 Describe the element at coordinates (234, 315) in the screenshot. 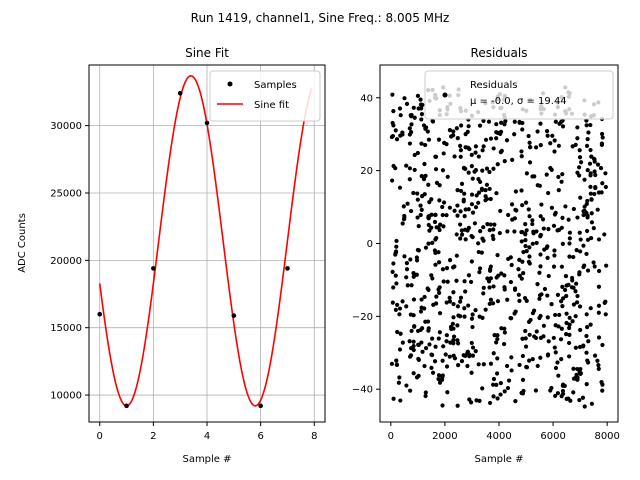

I see `sample-point` at that location.